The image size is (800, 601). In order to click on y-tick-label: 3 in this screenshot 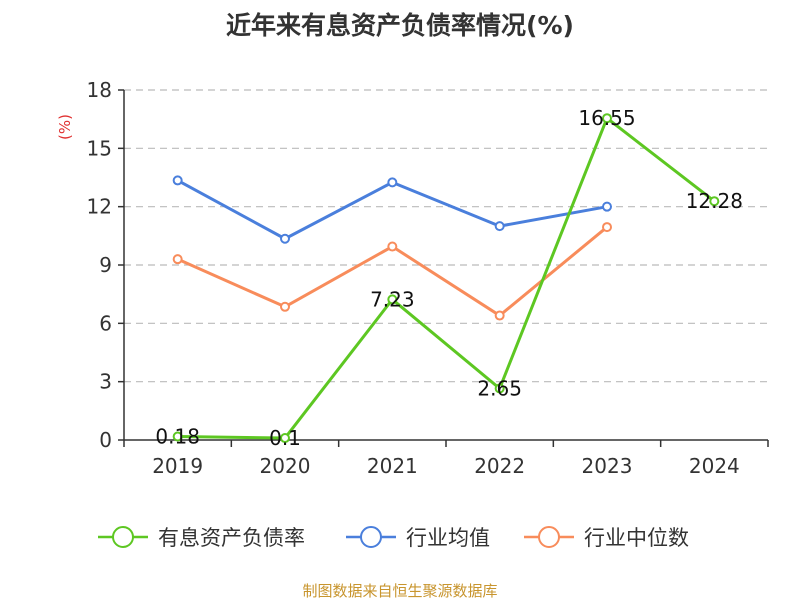, I will do `click(105, 382)`.